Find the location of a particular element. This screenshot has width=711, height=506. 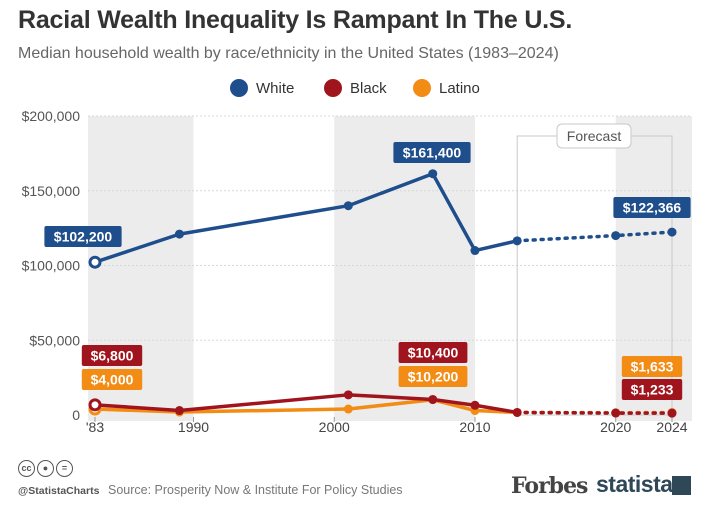

data-label-latino: $4,000 is located at coordinates (112, 379).